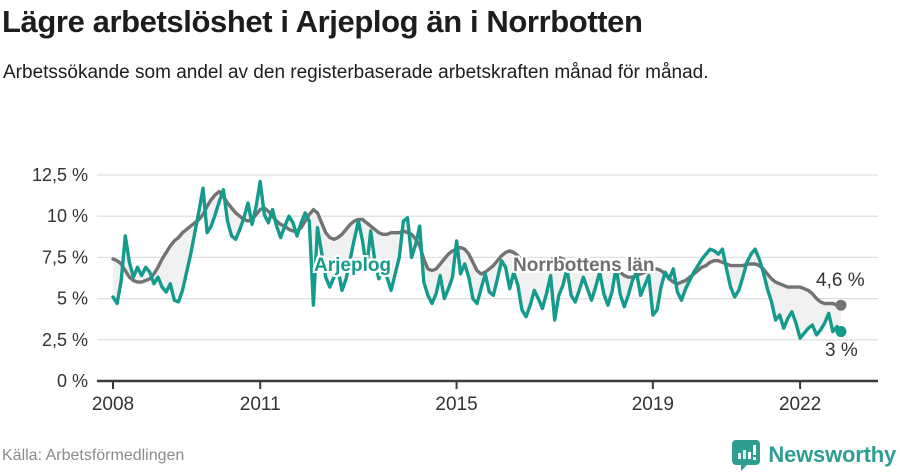  Describe the element at coordinates (72, 299) in the screenshot. I see `y-axis-tick-label: 5 %` at that location.